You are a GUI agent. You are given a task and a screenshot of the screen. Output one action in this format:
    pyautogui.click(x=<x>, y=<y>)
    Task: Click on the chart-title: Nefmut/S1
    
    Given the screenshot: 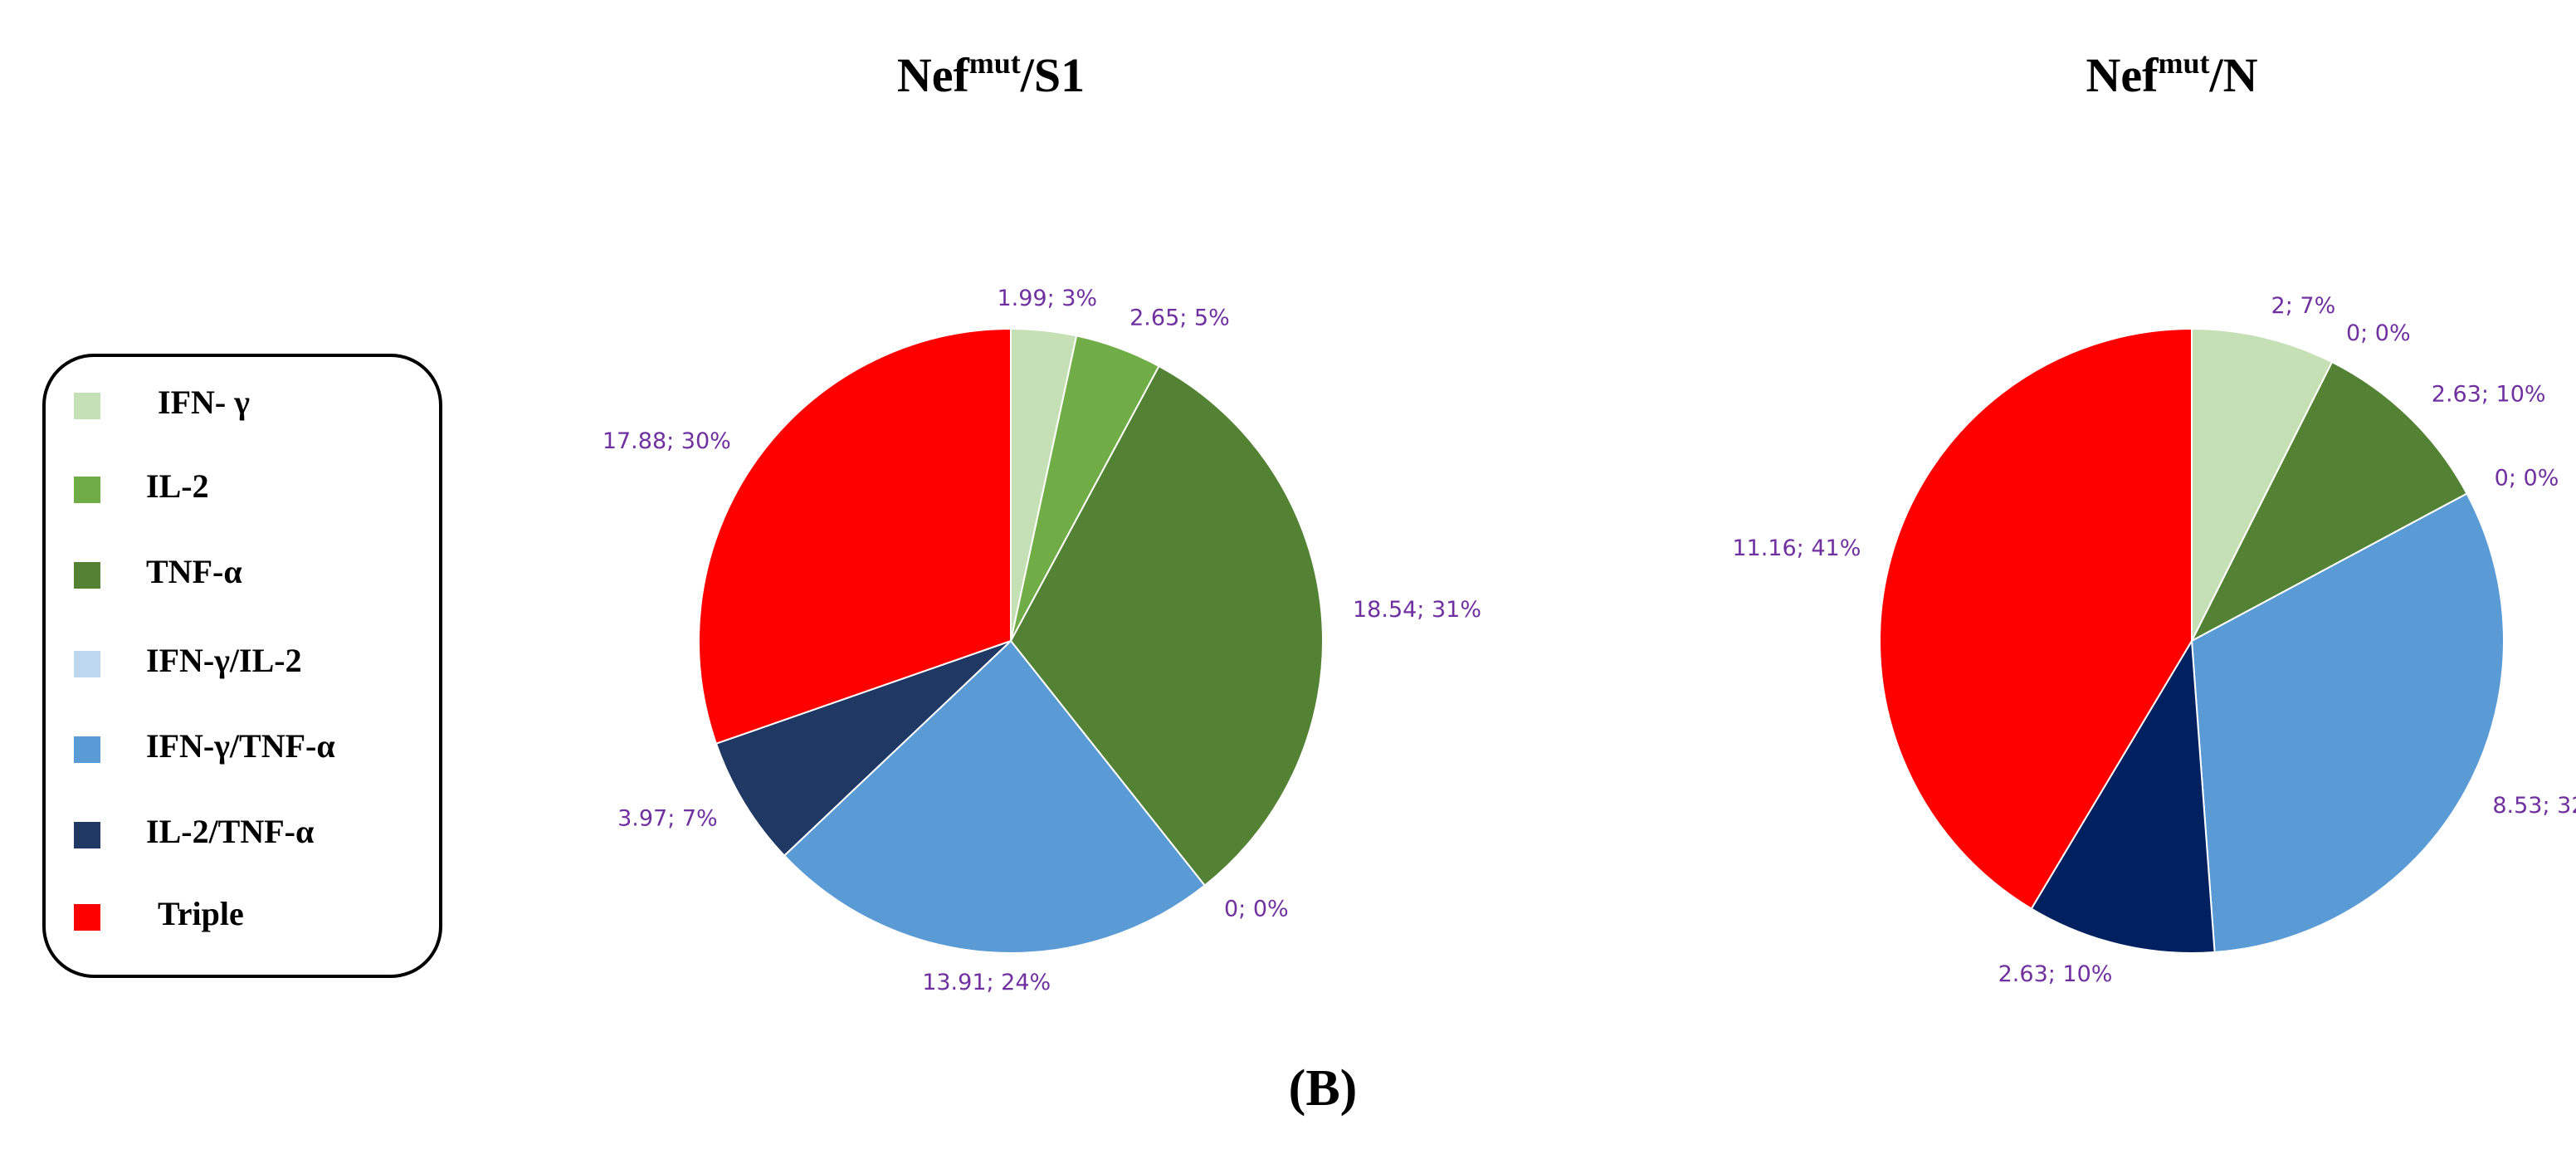 What is the action you would take?
    pyautogui.click(x=991, y=74)
    